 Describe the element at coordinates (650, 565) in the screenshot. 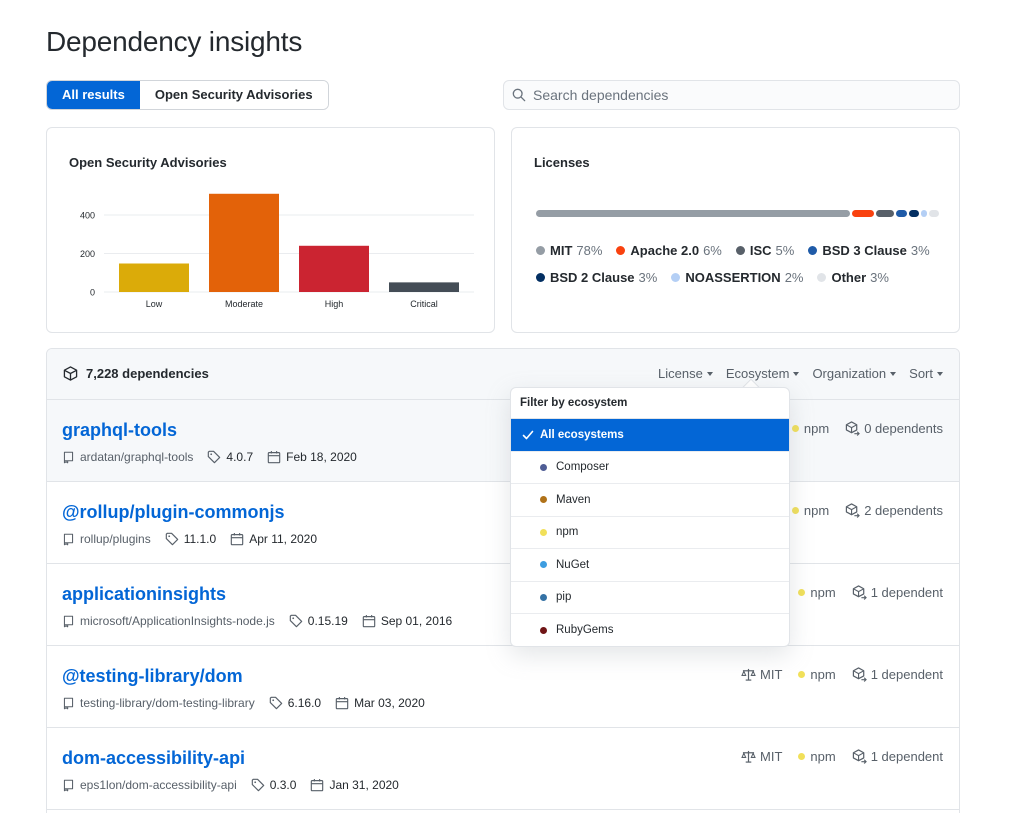

I see `ecosystem-option: NuGet` at that location.